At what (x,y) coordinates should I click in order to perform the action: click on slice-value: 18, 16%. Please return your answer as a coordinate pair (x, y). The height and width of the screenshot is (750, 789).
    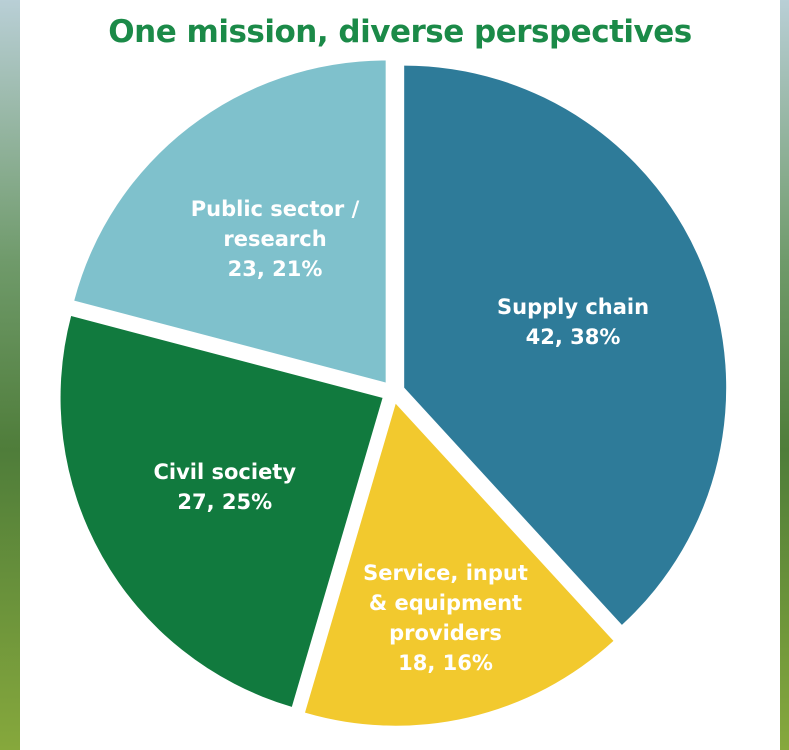
    Looking at the image, I should click on (445, 662).